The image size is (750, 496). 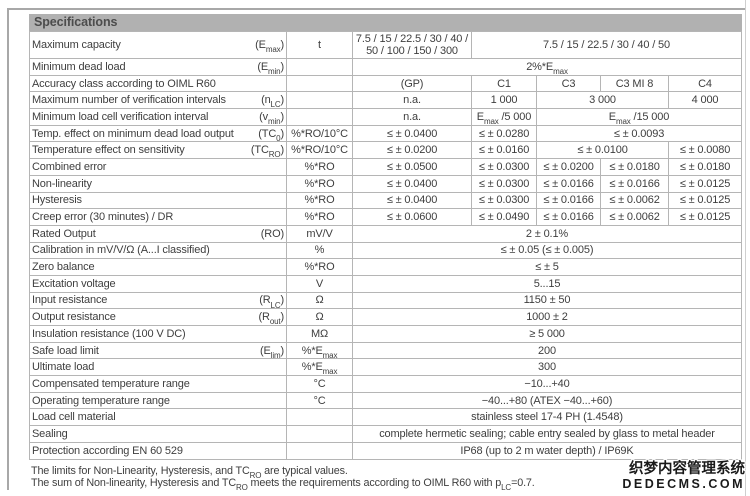 What do you see at coordinates (504, 117) in the screenshot?
I see `spec-value-cell: Emax /5 000` at bounding box center [504, 117].